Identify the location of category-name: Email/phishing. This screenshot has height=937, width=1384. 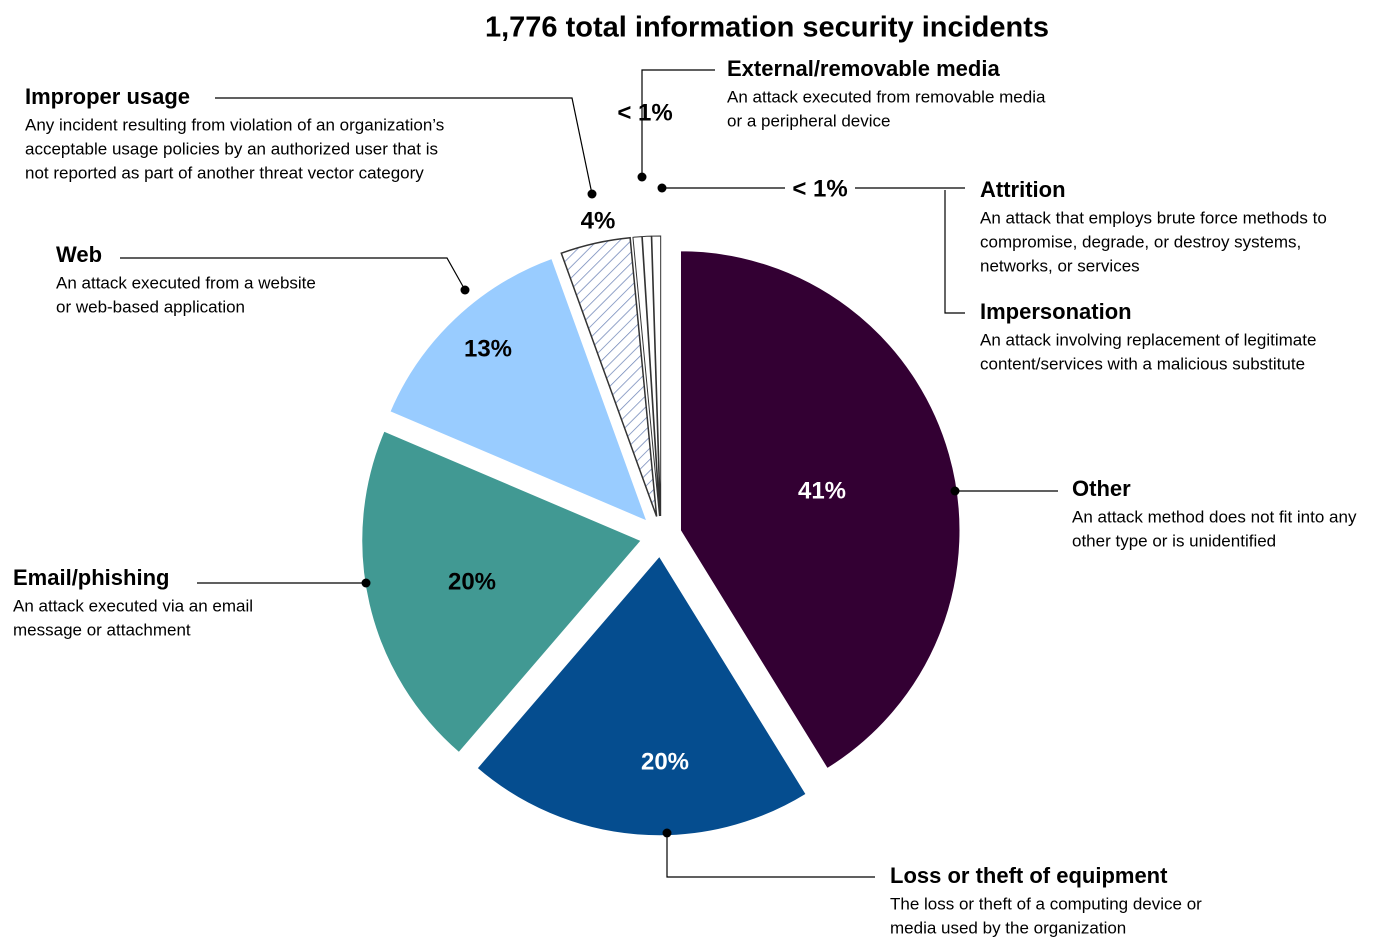
(91, 577).